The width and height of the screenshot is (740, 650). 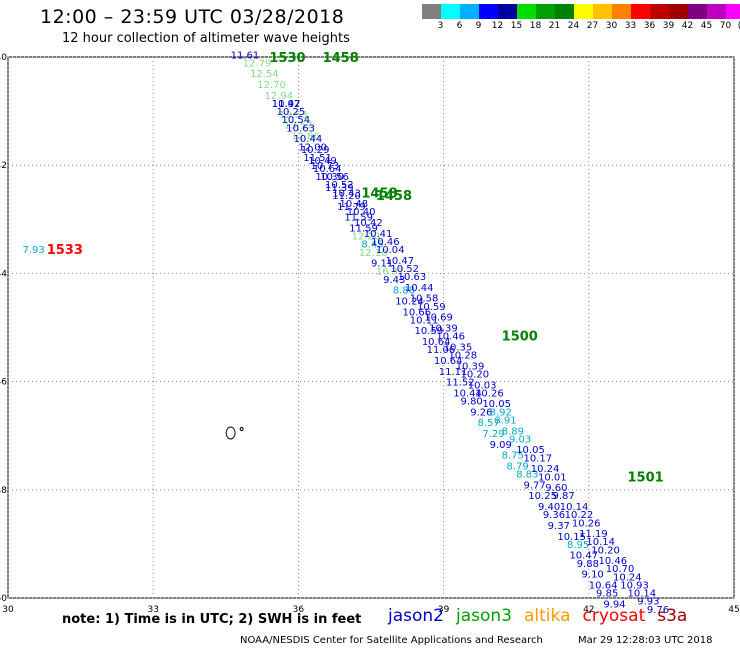 I want to click on wave-height-value: 9.93, so click(x=648, y=602).